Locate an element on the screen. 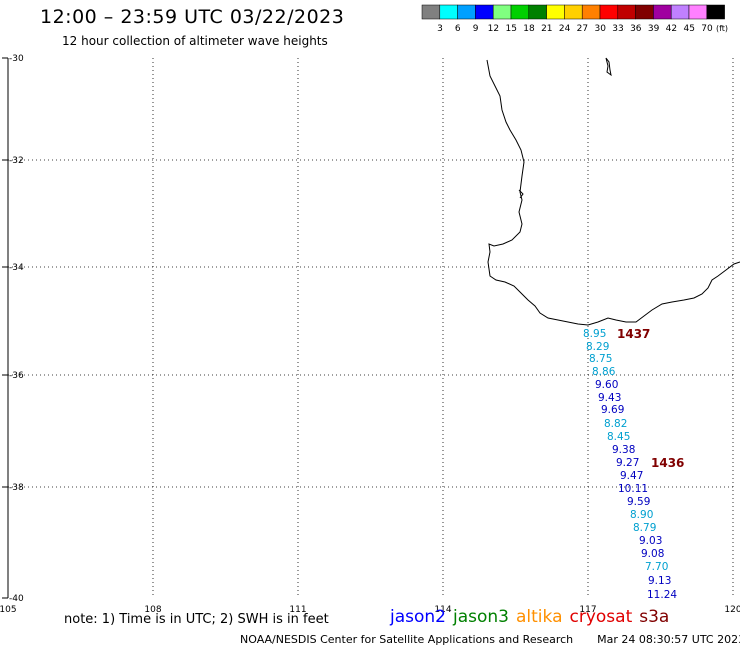  wave-height-label: 8.95 is located at coordinates (594, 334).